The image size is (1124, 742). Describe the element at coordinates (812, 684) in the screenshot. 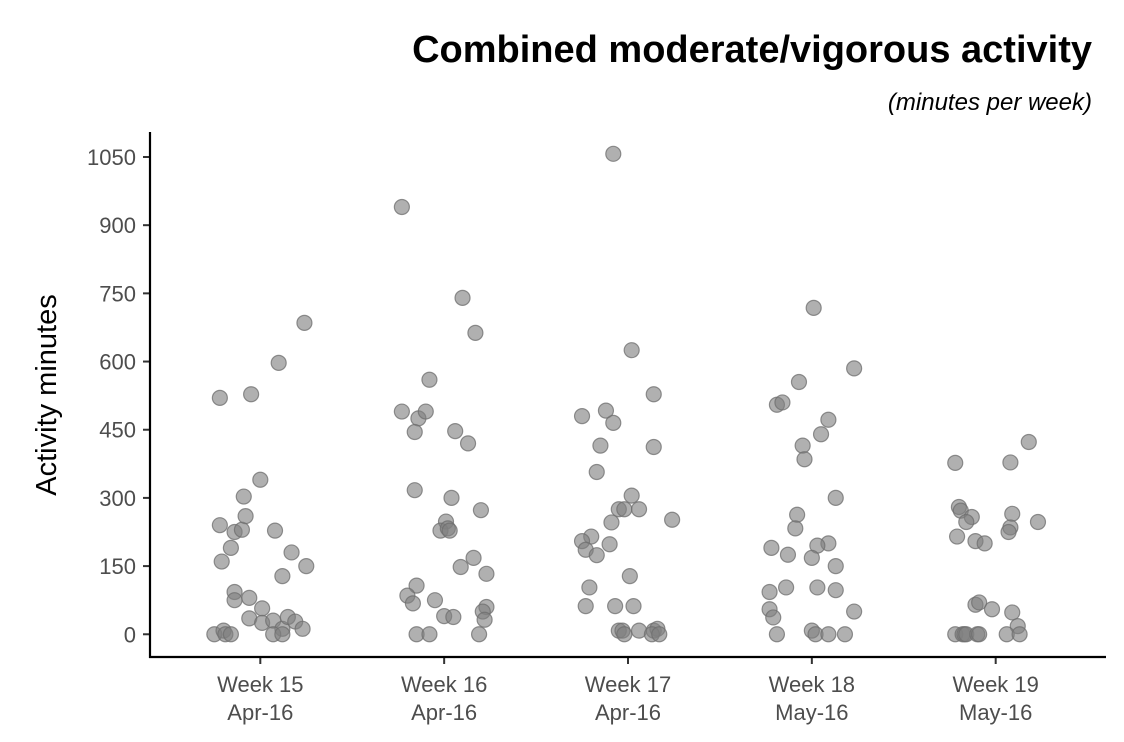

I see `x-tick-label-week: Week 18` at that location.